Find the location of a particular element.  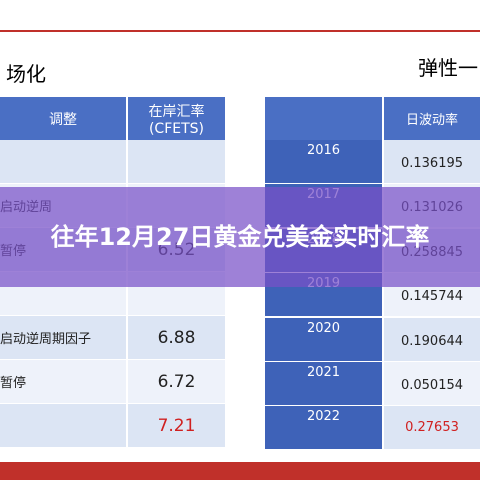

year-cell: 2022 is located at coordinates (323, 428).